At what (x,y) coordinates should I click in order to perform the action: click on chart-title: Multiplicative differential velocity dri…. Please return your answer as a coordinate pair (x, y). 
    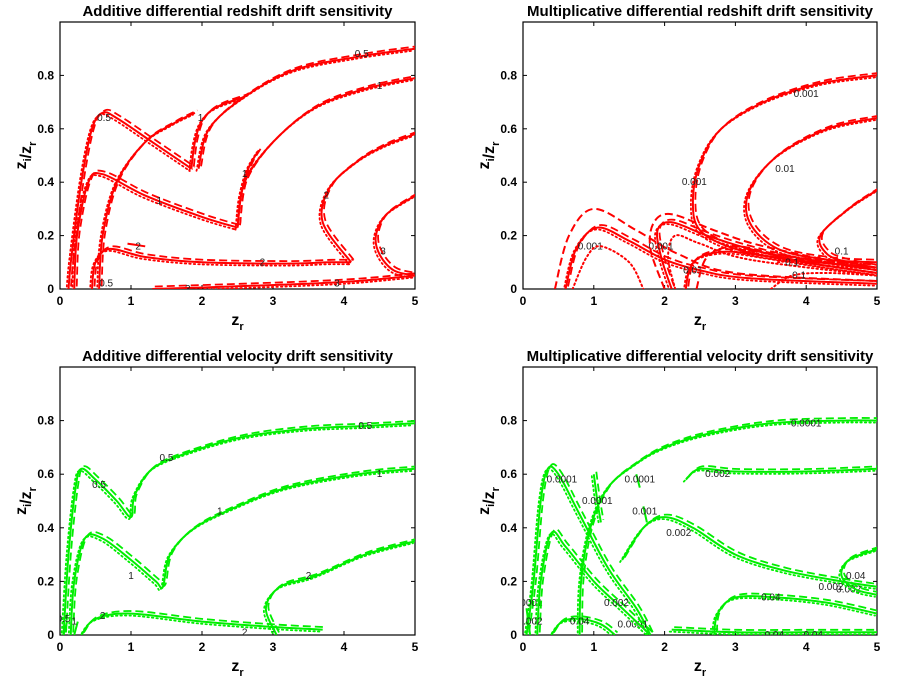
    Looking at the image, I should click on (700, 356).